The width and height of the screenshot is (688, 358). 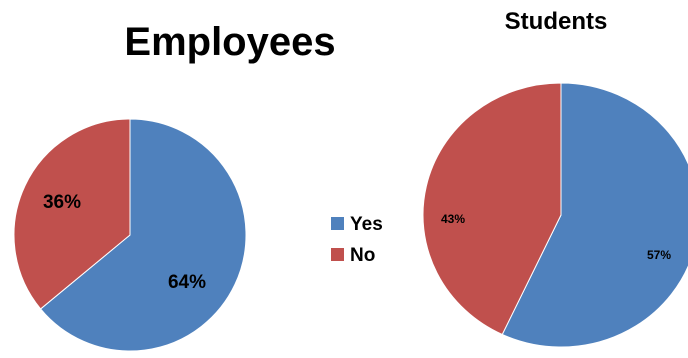 What do you see at coordinates (337, 254) in the screenshot?
I see `legend-swatch-no` at bounding box center [337, 254].